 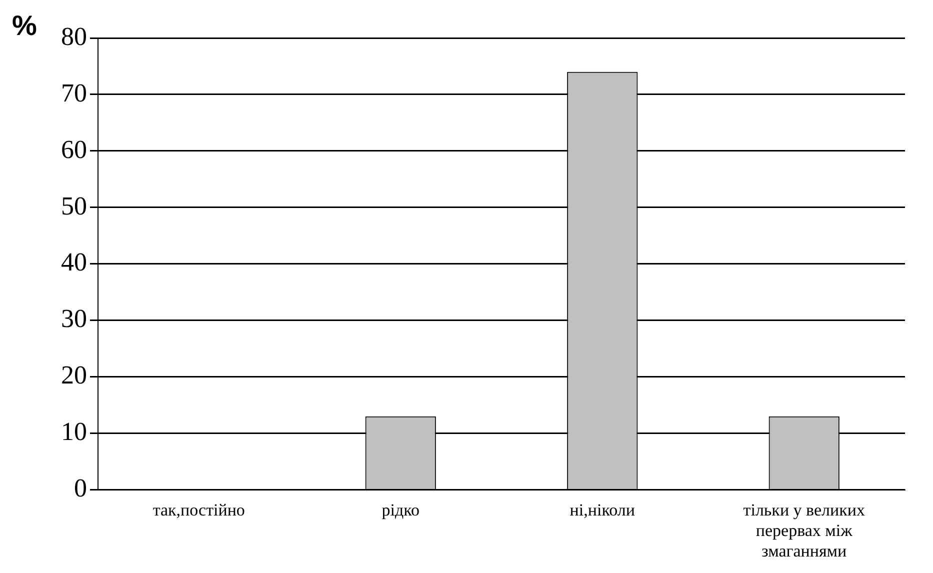 I want to click on y-tick-label: 0, so click(x=80, y=488).